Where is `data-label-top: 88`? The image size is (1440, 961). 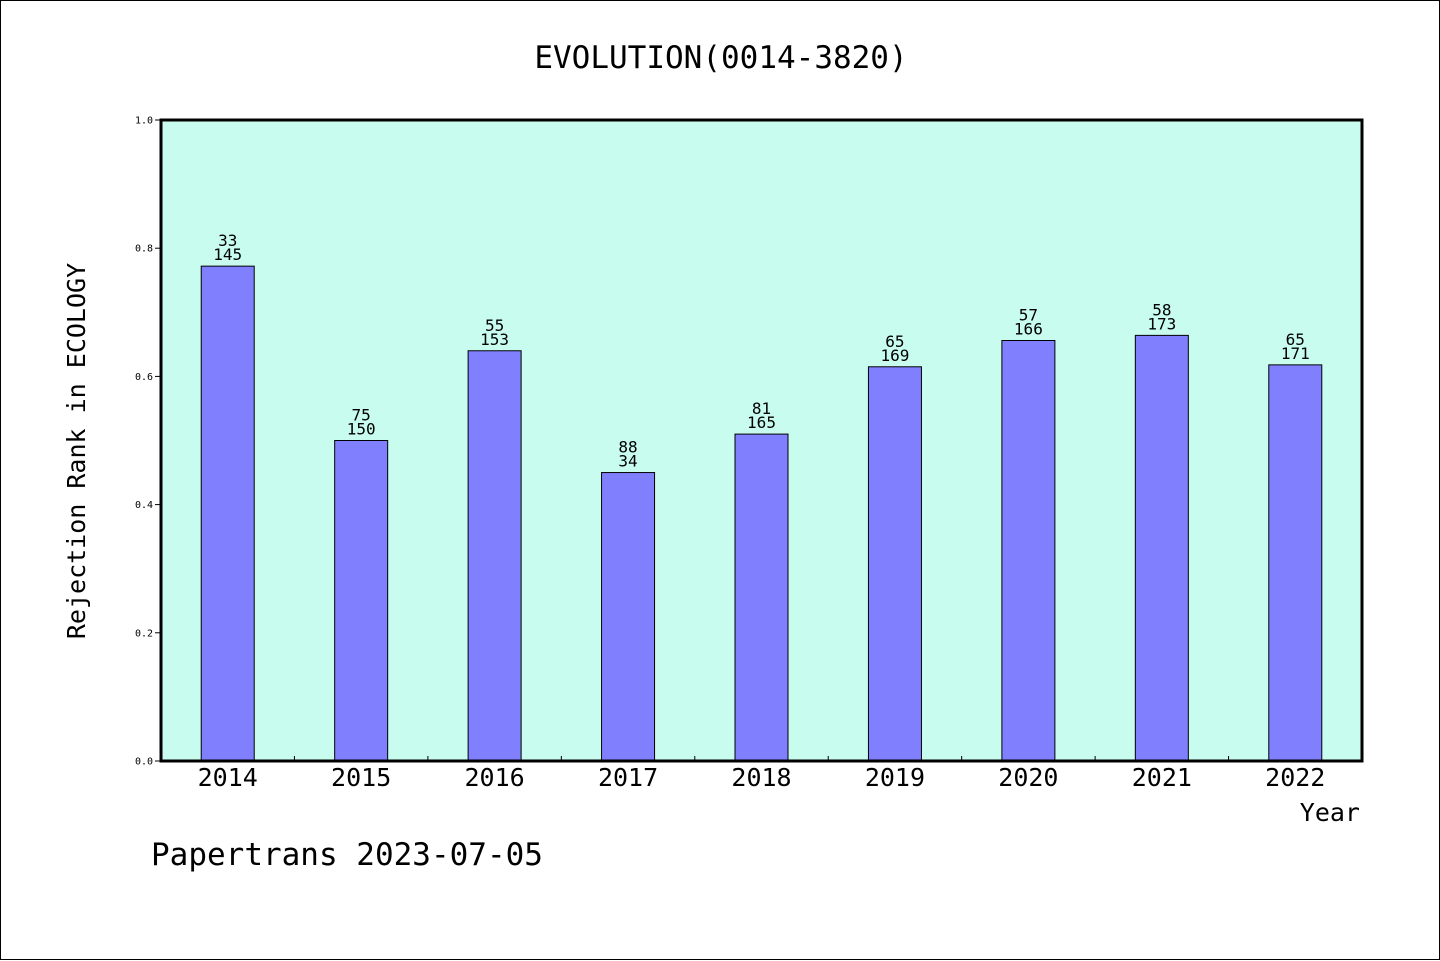
data-label-top: 88 is located at coordinates (627, 447).